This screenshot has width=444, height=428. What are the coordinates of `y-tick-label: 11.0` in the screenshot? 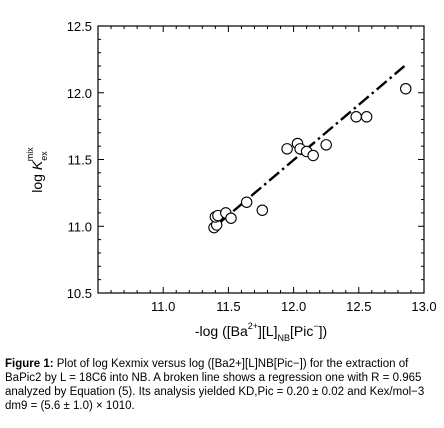 It's located at (80, 226).